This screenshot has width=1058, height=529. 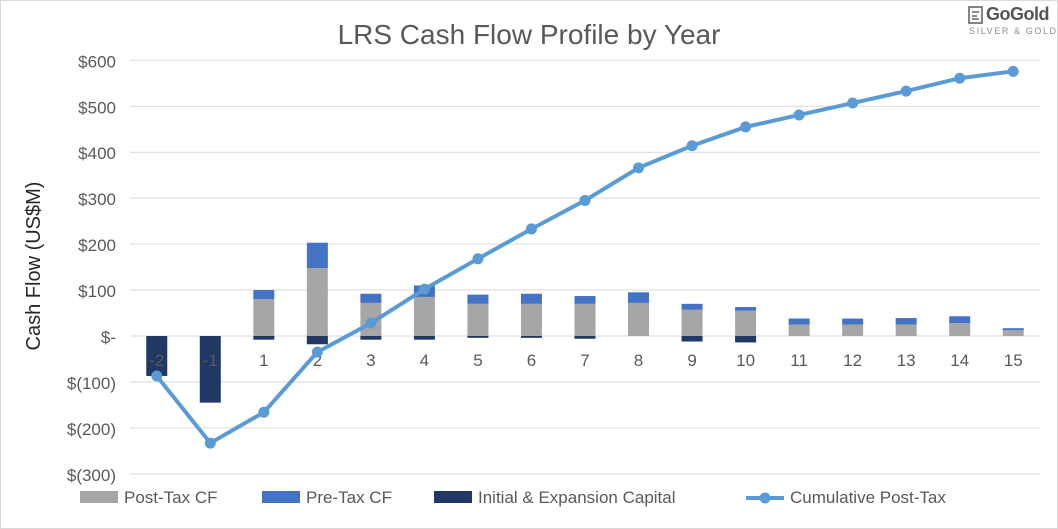 I want to click on x-tick-label: 6, so click(x=531, y=360).